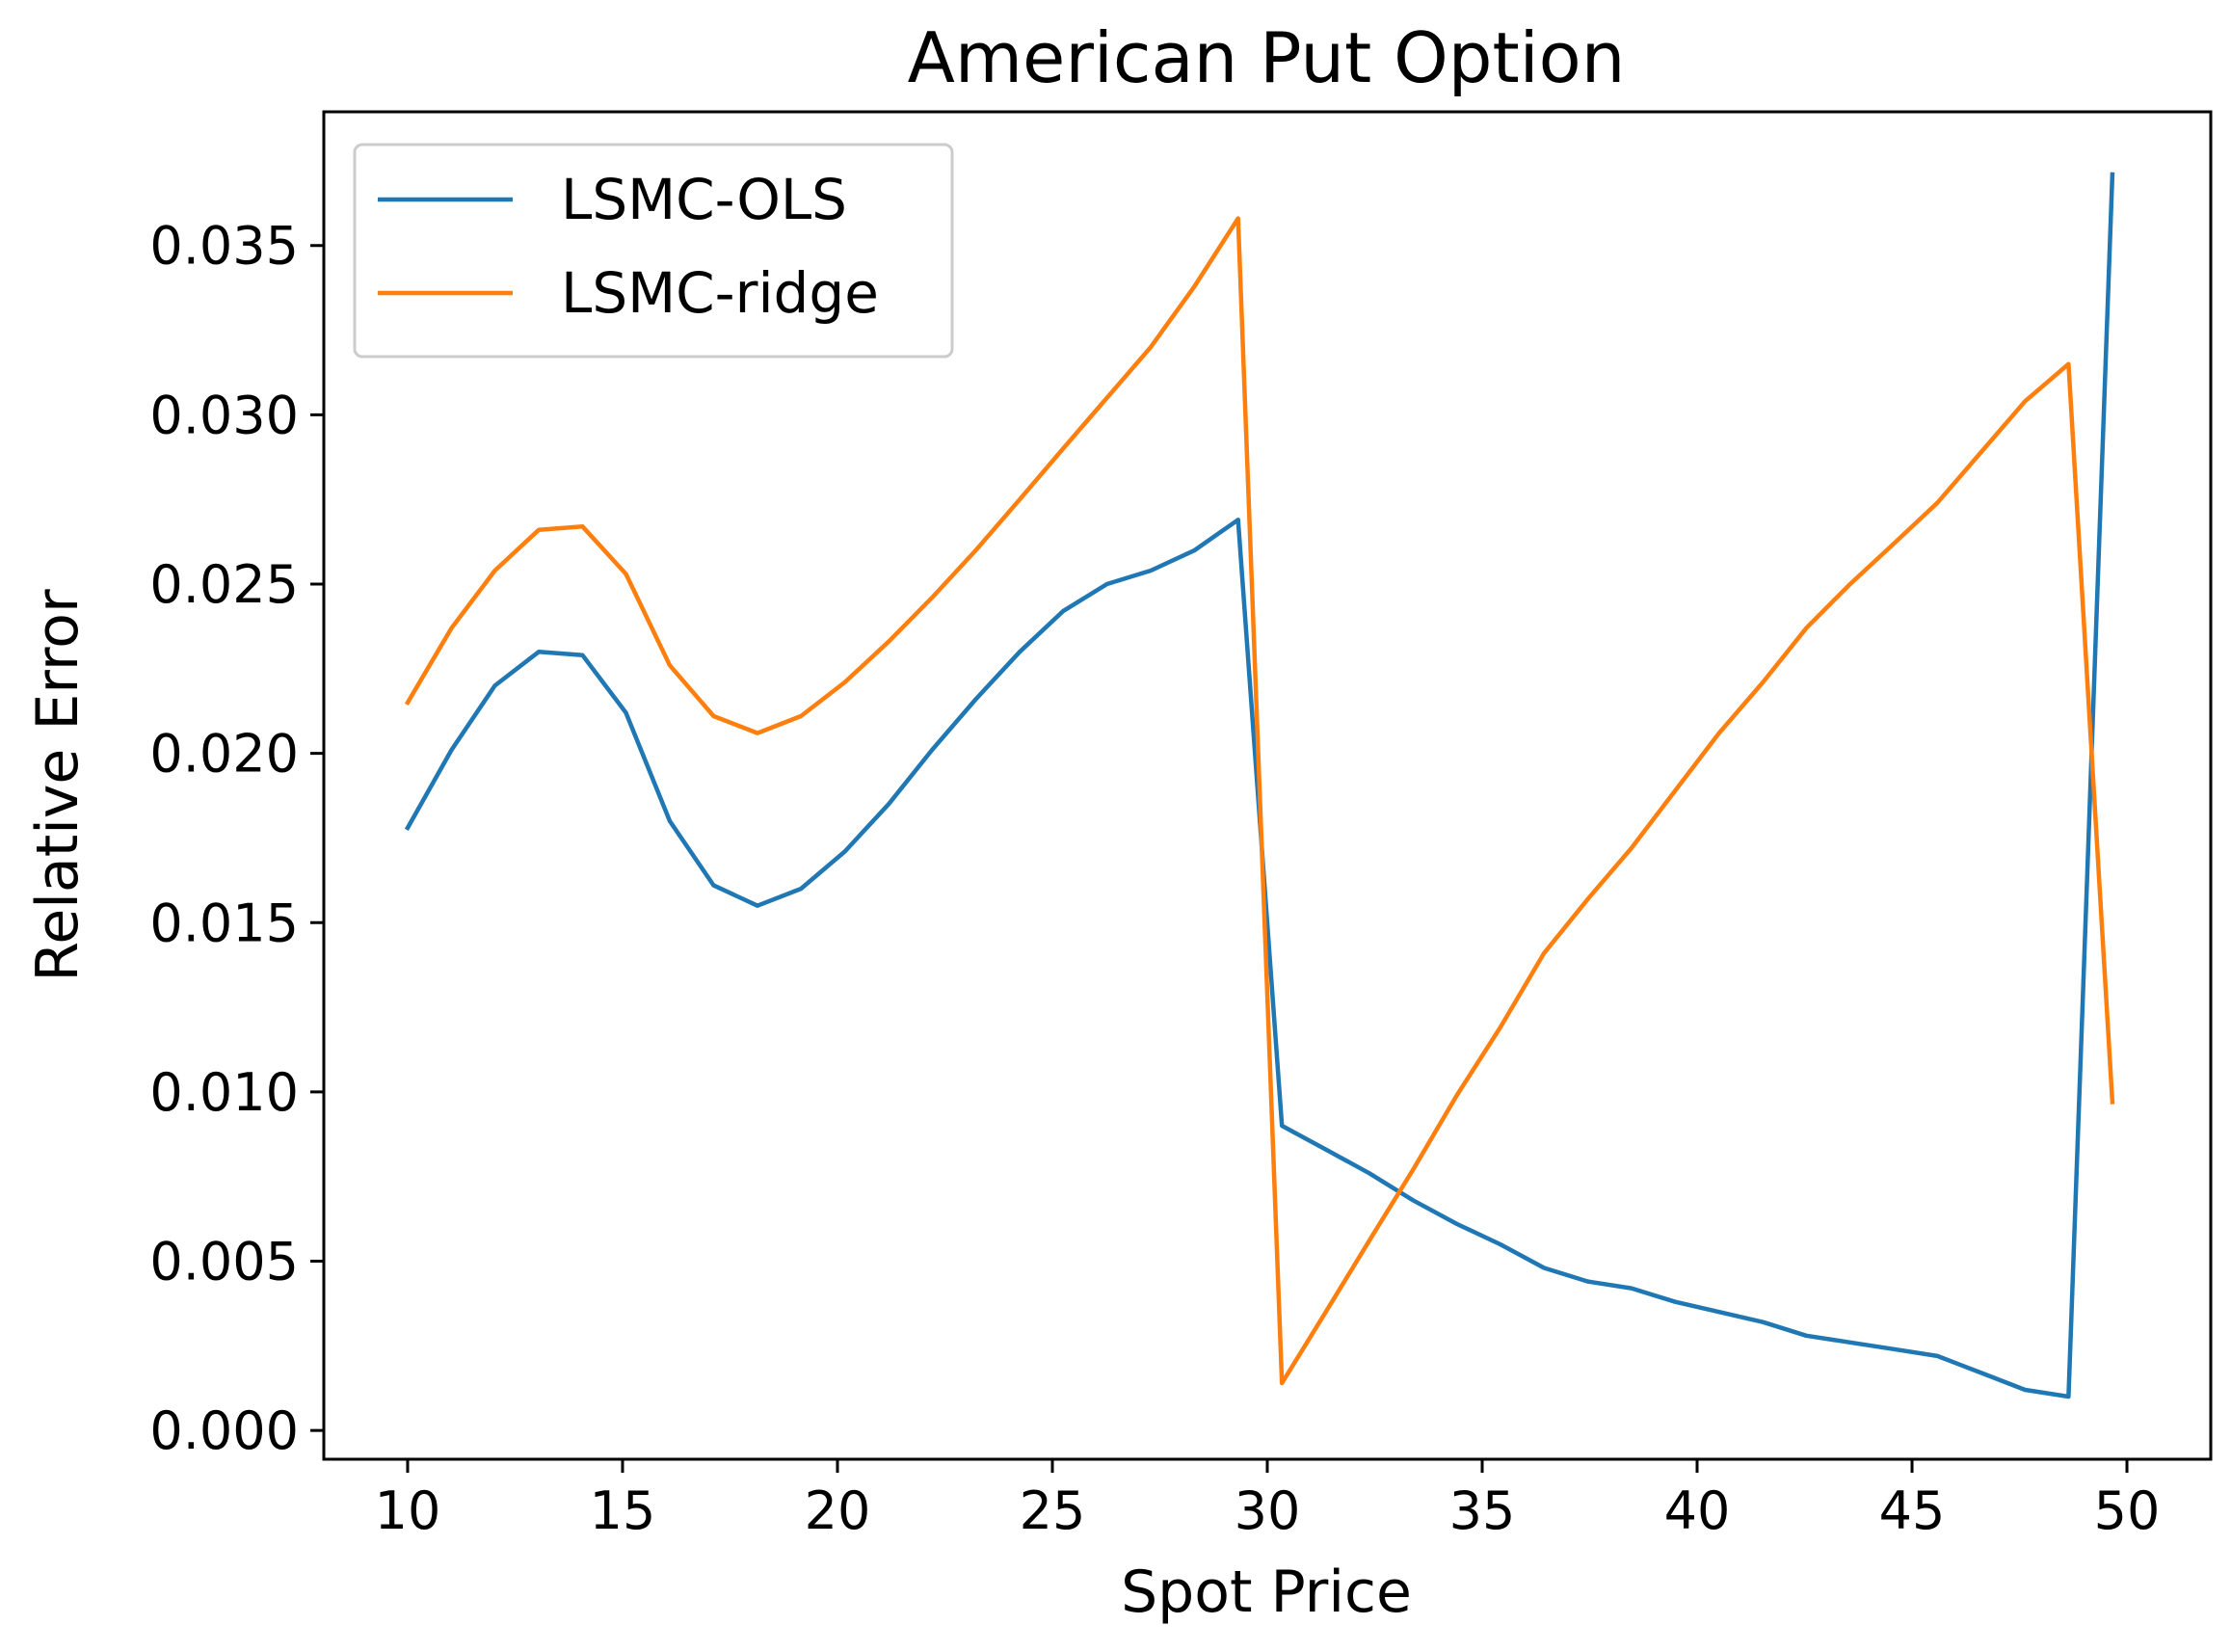  I want to click on y-tick-label: 0.000, so click(224, 1430).